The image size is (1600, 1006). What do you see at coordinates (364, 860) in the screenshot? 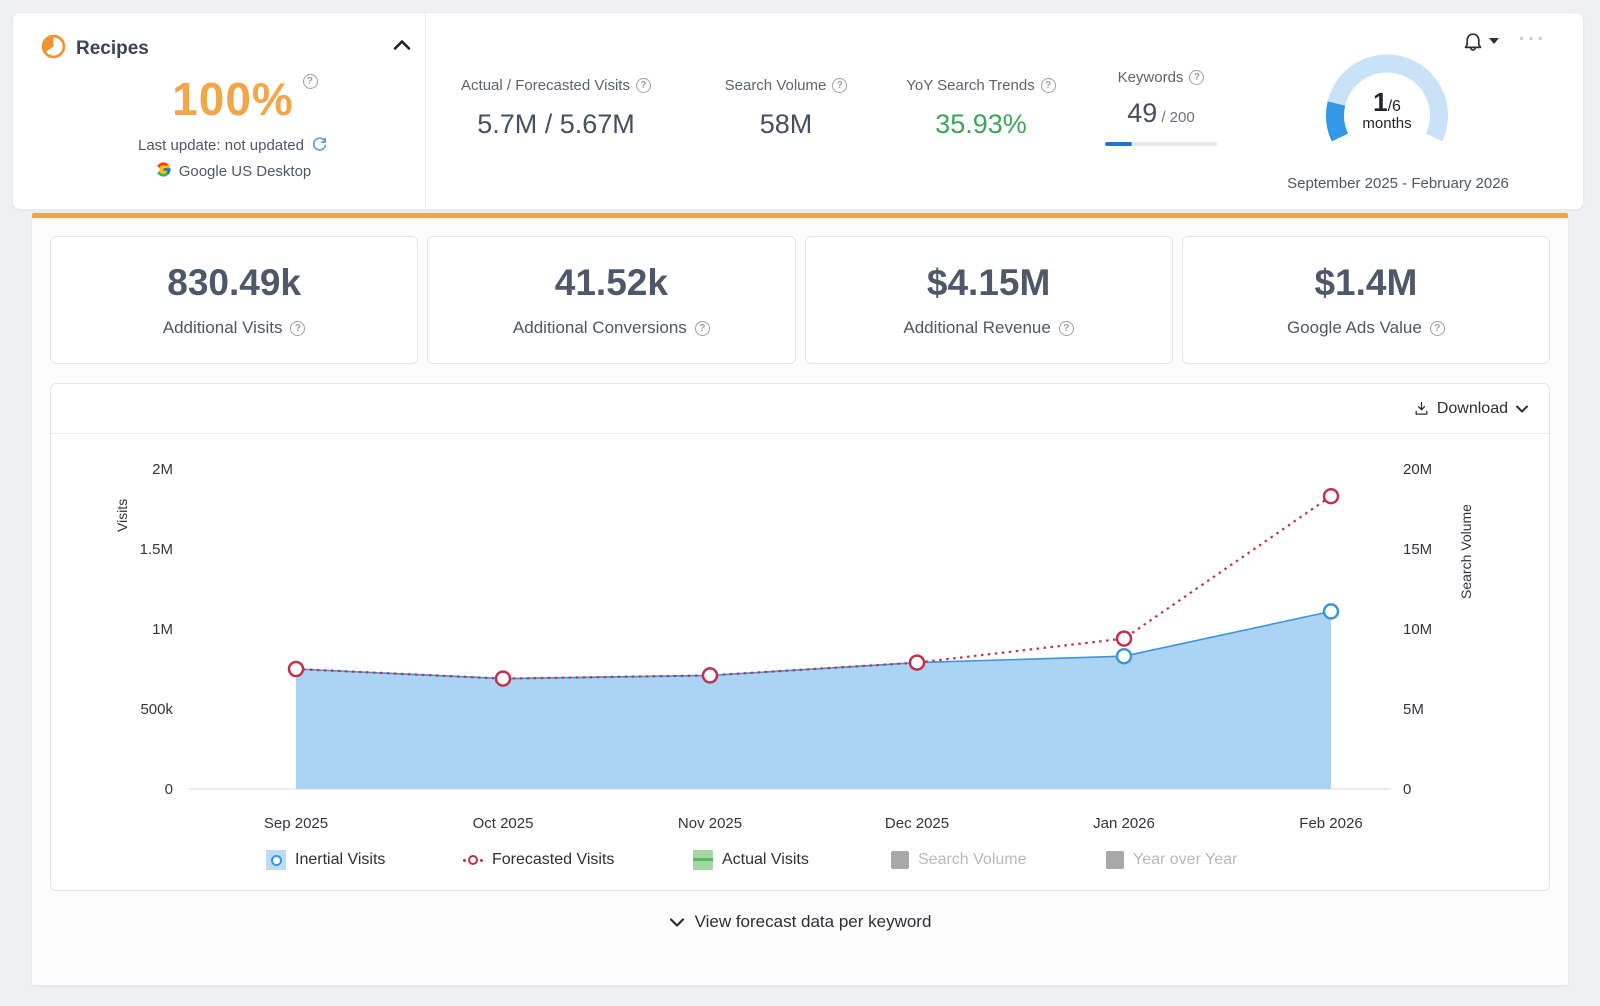
I see `legend-inertial-visits: Inertial Visits` at bounding box center [364, 860].